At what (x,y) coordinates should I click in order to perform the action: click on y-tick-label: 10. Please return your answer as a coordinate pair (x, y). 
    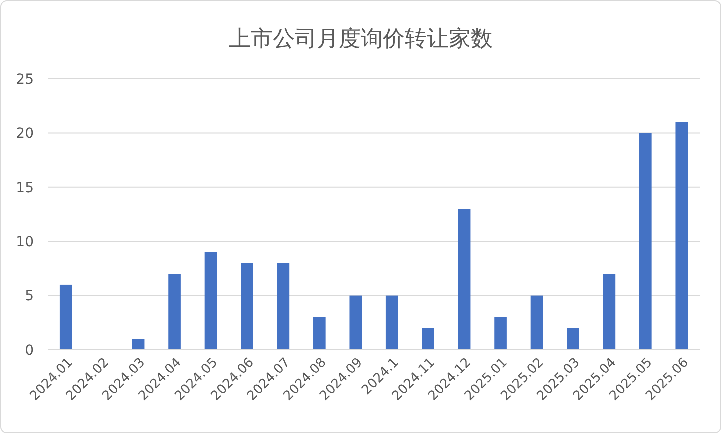
    Looking at the image, I should click on (25, 242).